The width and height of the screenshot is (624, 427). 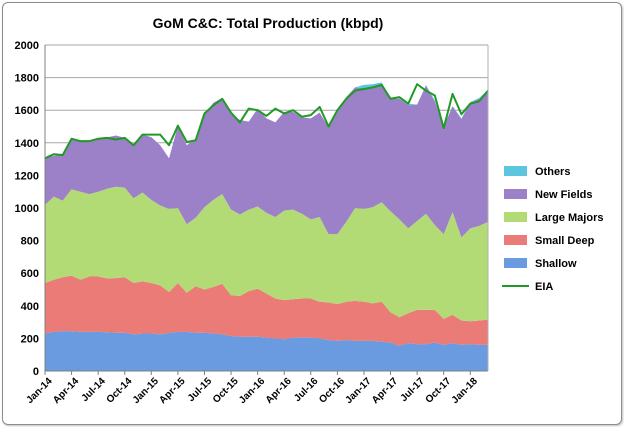 I want to click on legend-label-shallow: Shallow, so click(x=556, y=264).